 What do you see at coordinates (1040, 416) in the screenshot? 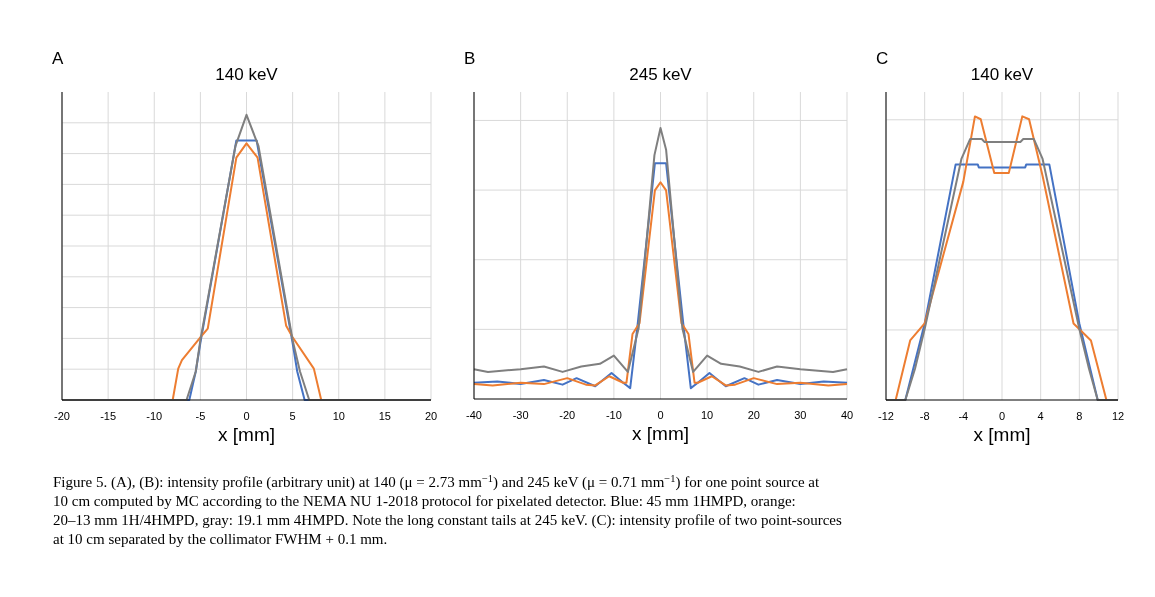
I see `x-tick-label: 4` at bounding box center [1040, 416].